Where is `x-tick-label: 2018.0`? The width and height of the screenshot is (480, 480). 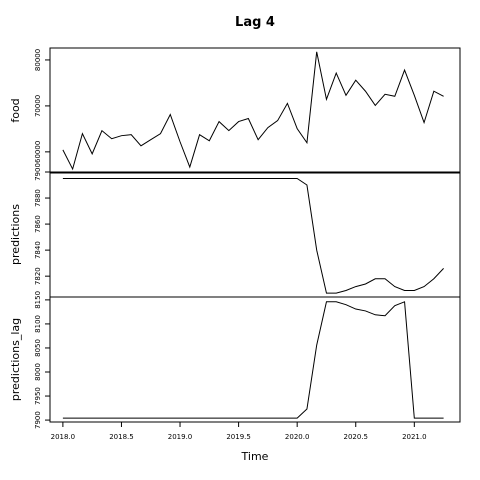 x-tick-label: 2018.0 is located at coordinates (63, 437).